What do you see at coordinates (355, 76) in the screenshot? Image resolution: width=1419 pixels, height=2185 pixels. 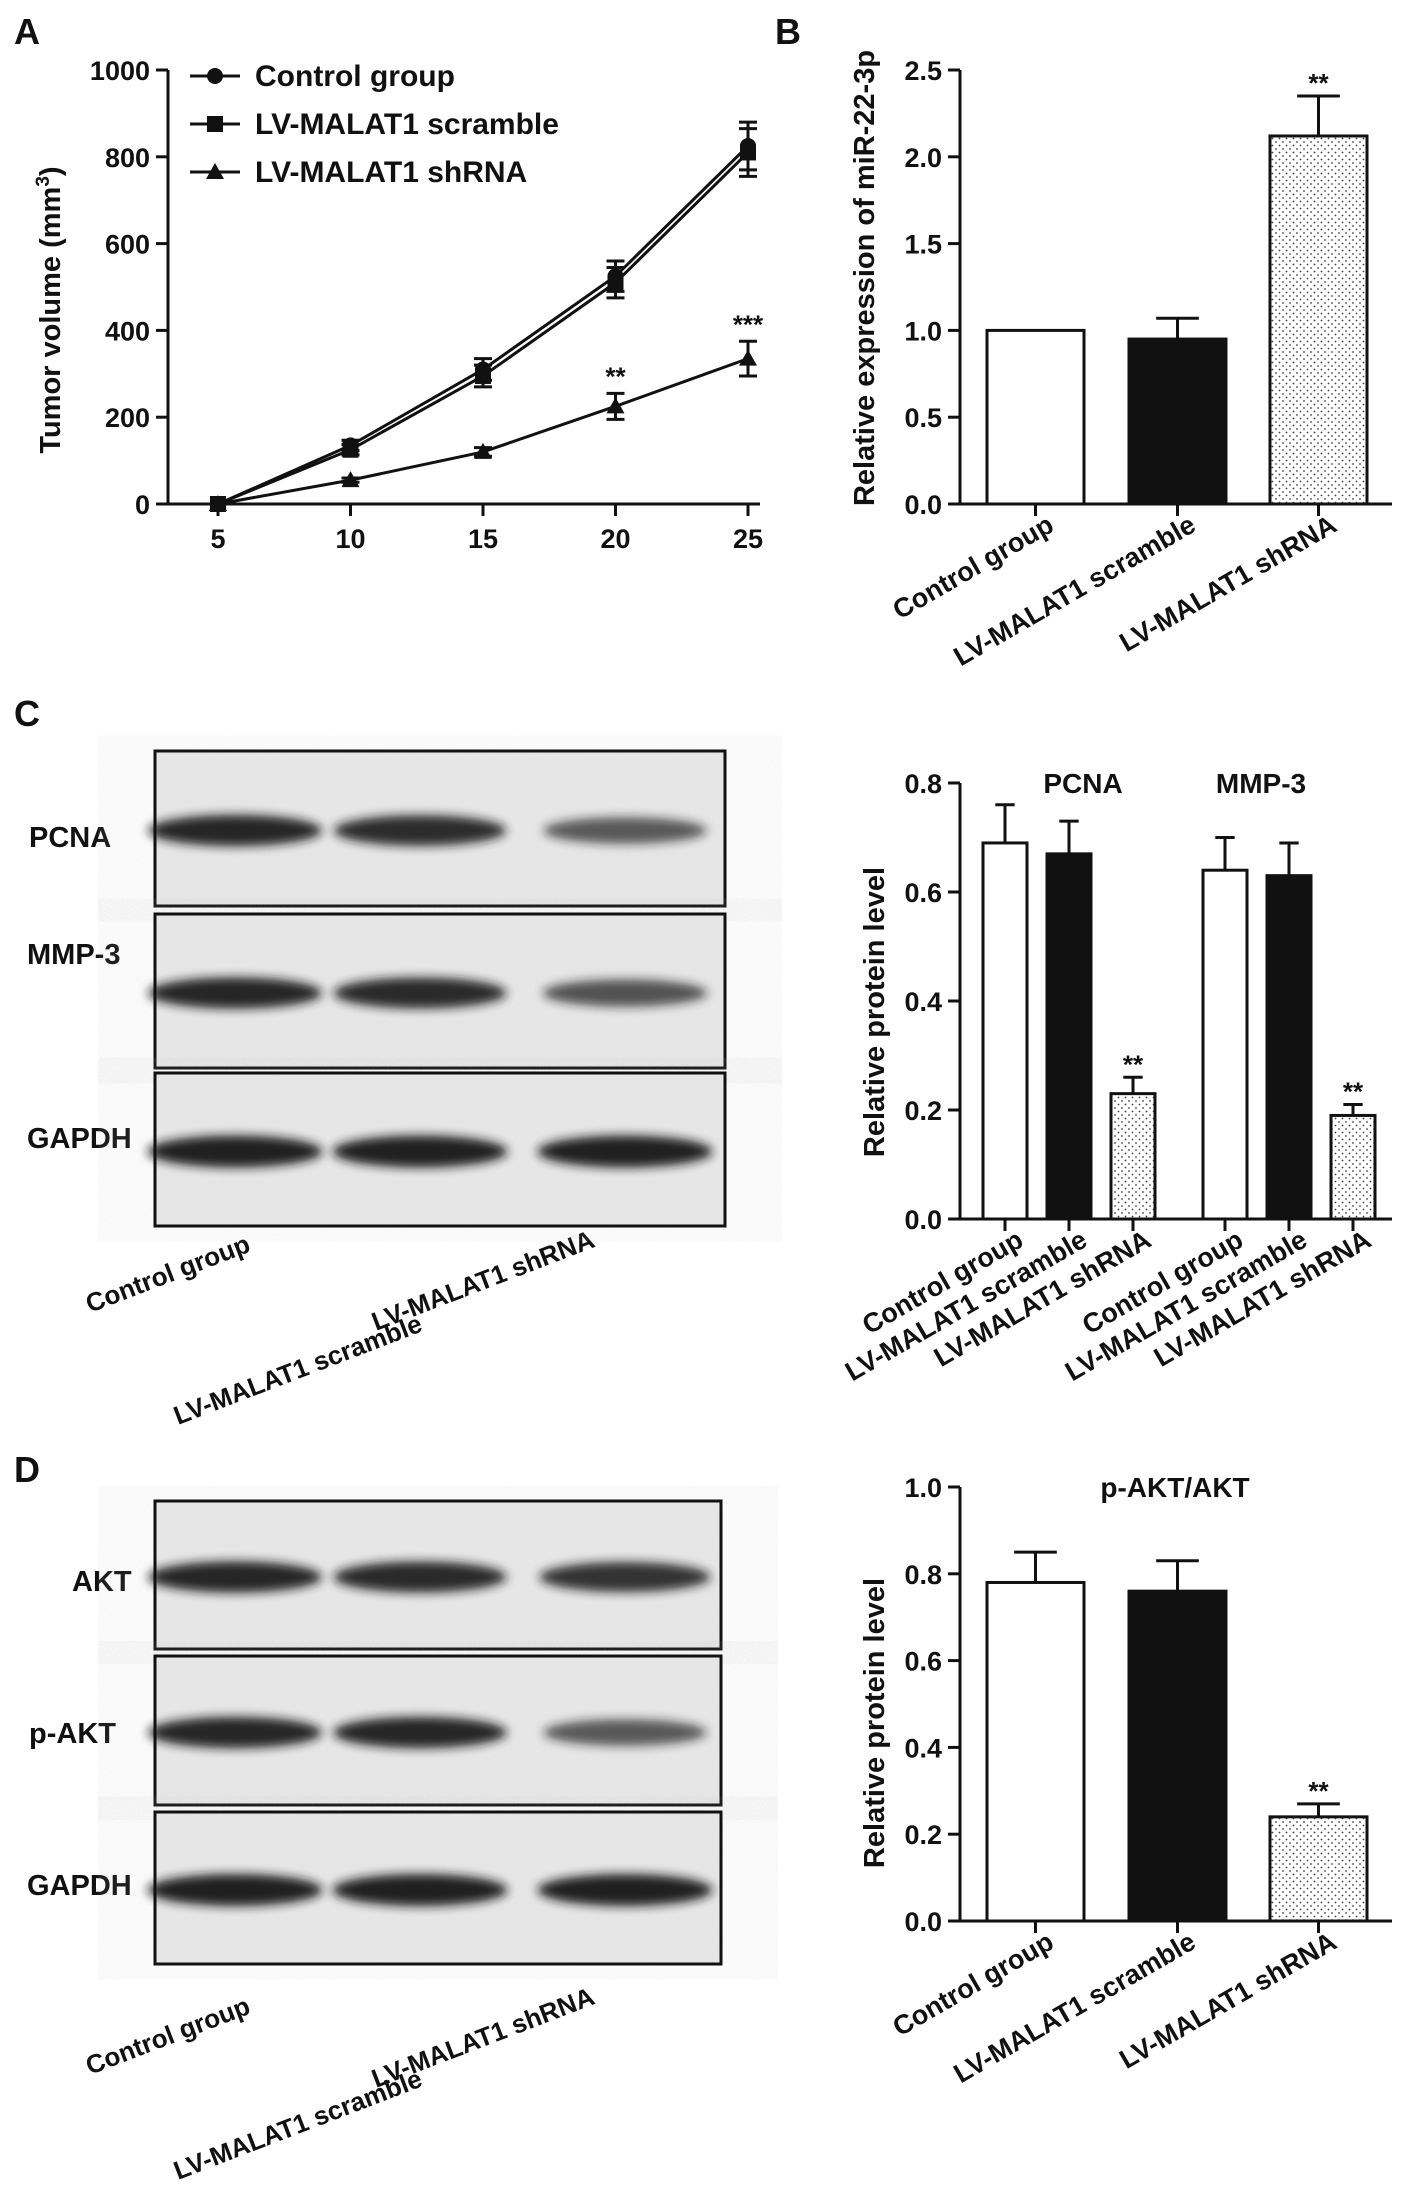 I see `legend-label-control: Control group` at bounding box center [355, 76].